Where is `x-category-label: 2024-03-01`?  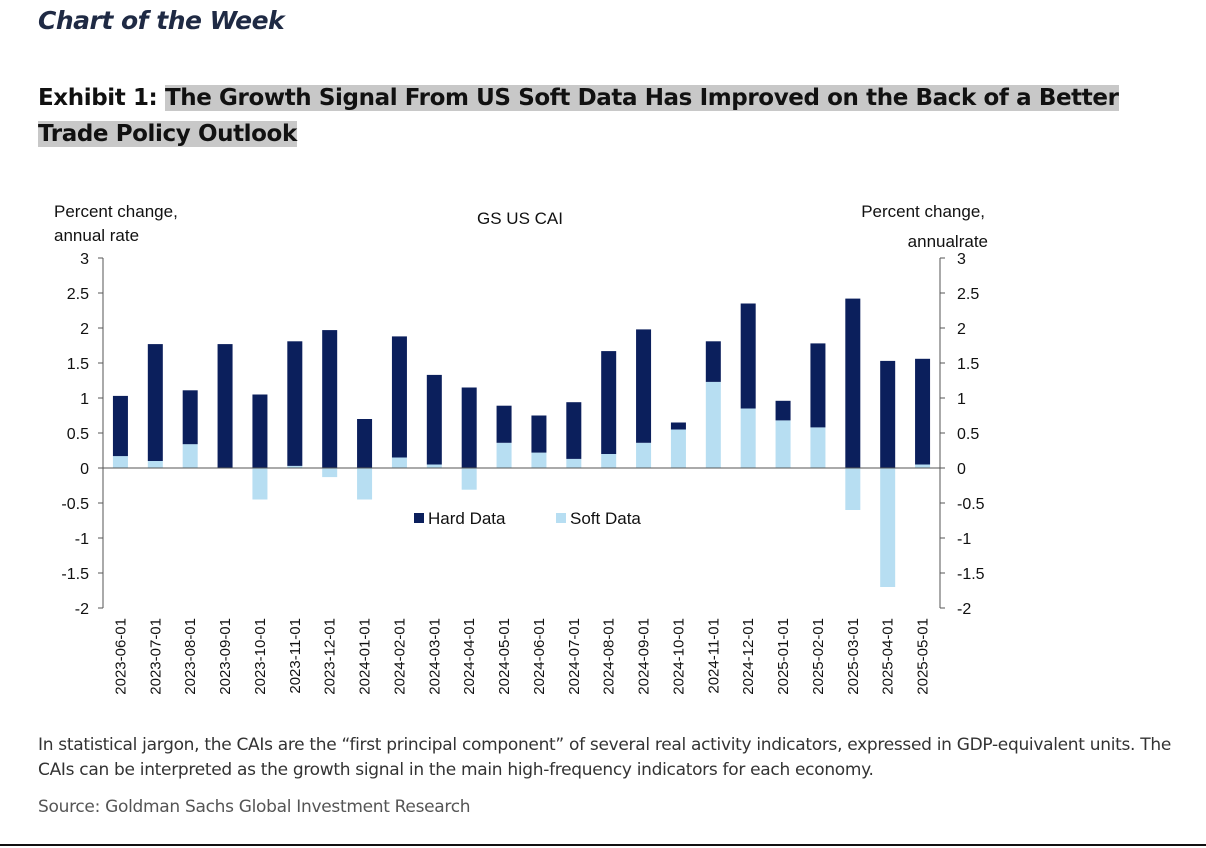 x-category-label: 2024-03-01 is located at coordinates (434, 656).